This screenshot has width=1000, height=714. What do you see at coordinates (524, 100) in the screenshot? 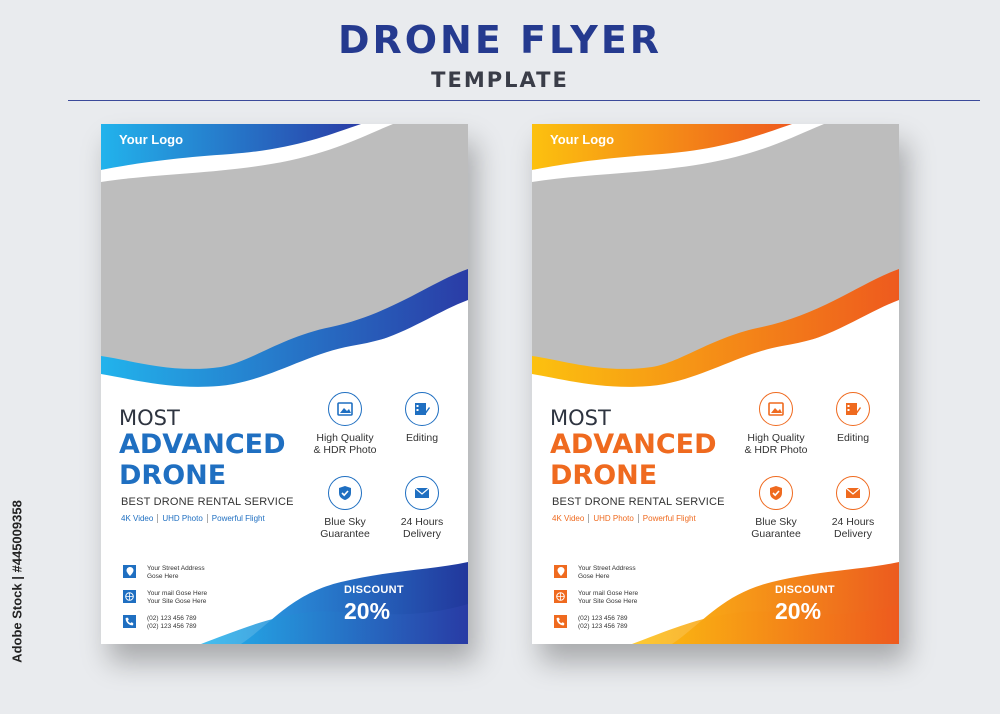
I see `header-divider` at bounding box center [524, 100].